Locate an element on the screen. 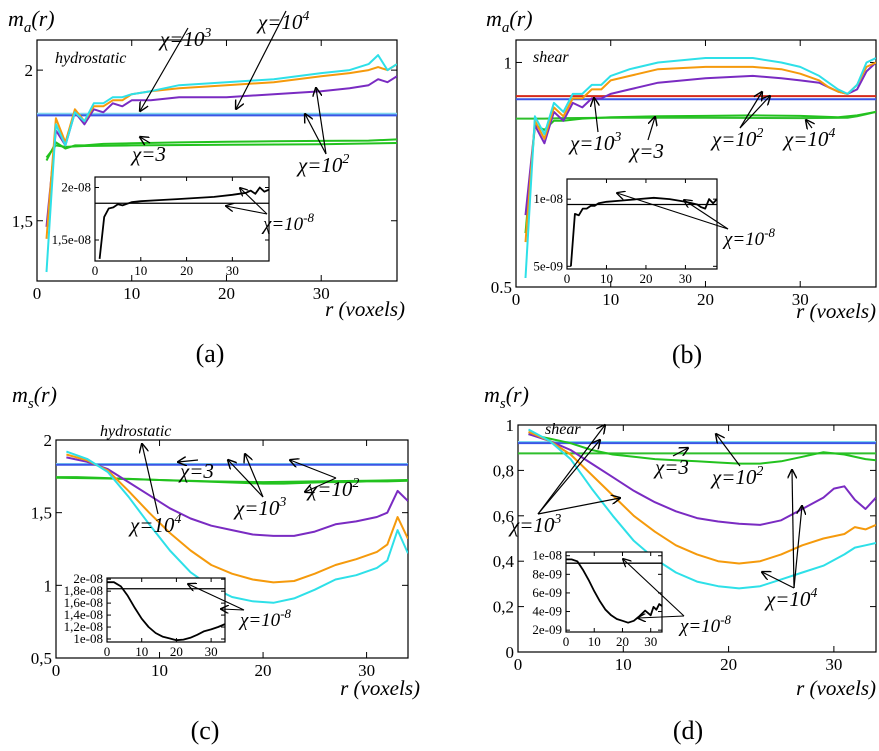 This screenshot has height=751, width=879. y-tick-label: 1,8e-08 is located at coordinates (83, 590).